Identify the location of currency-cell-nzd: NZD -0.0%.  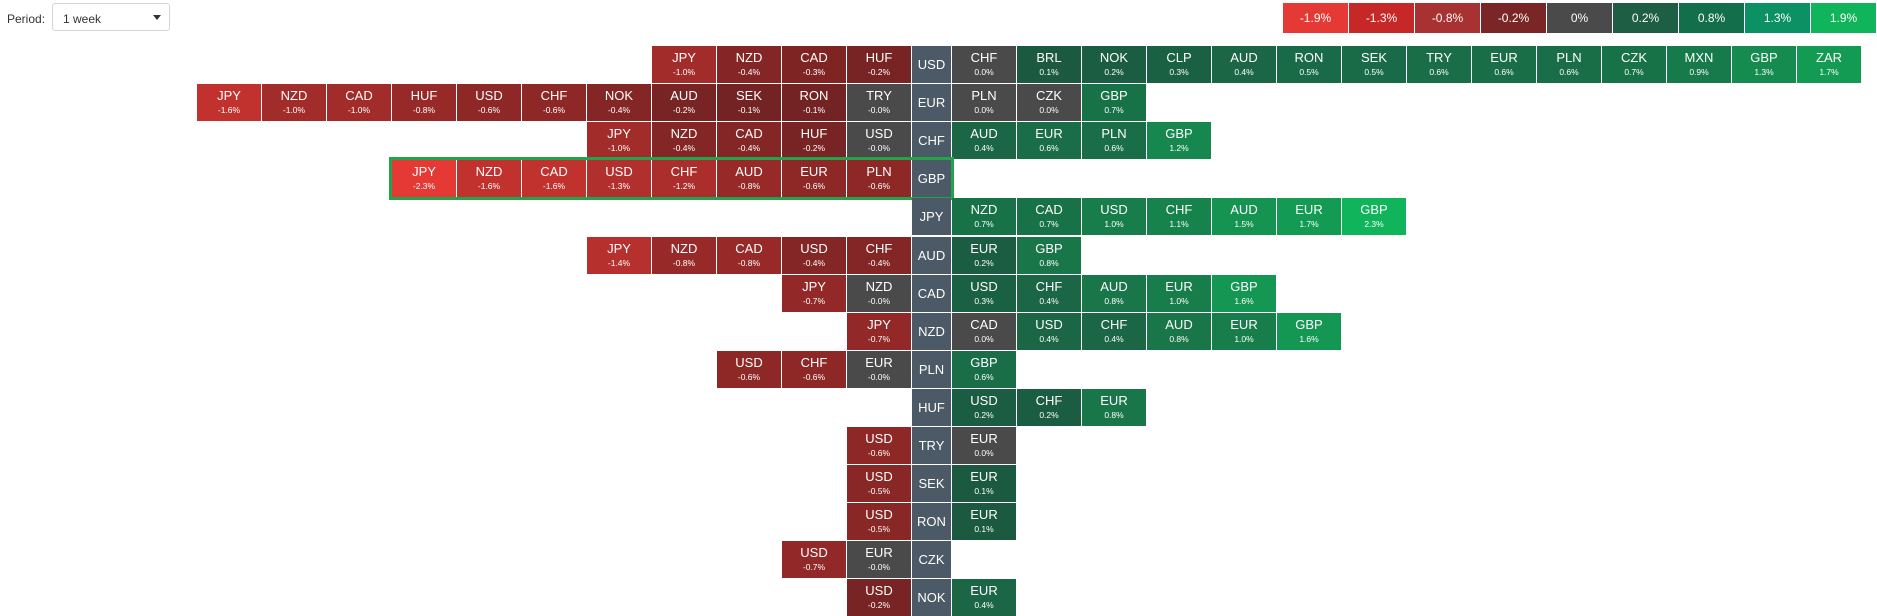
(879, 293).